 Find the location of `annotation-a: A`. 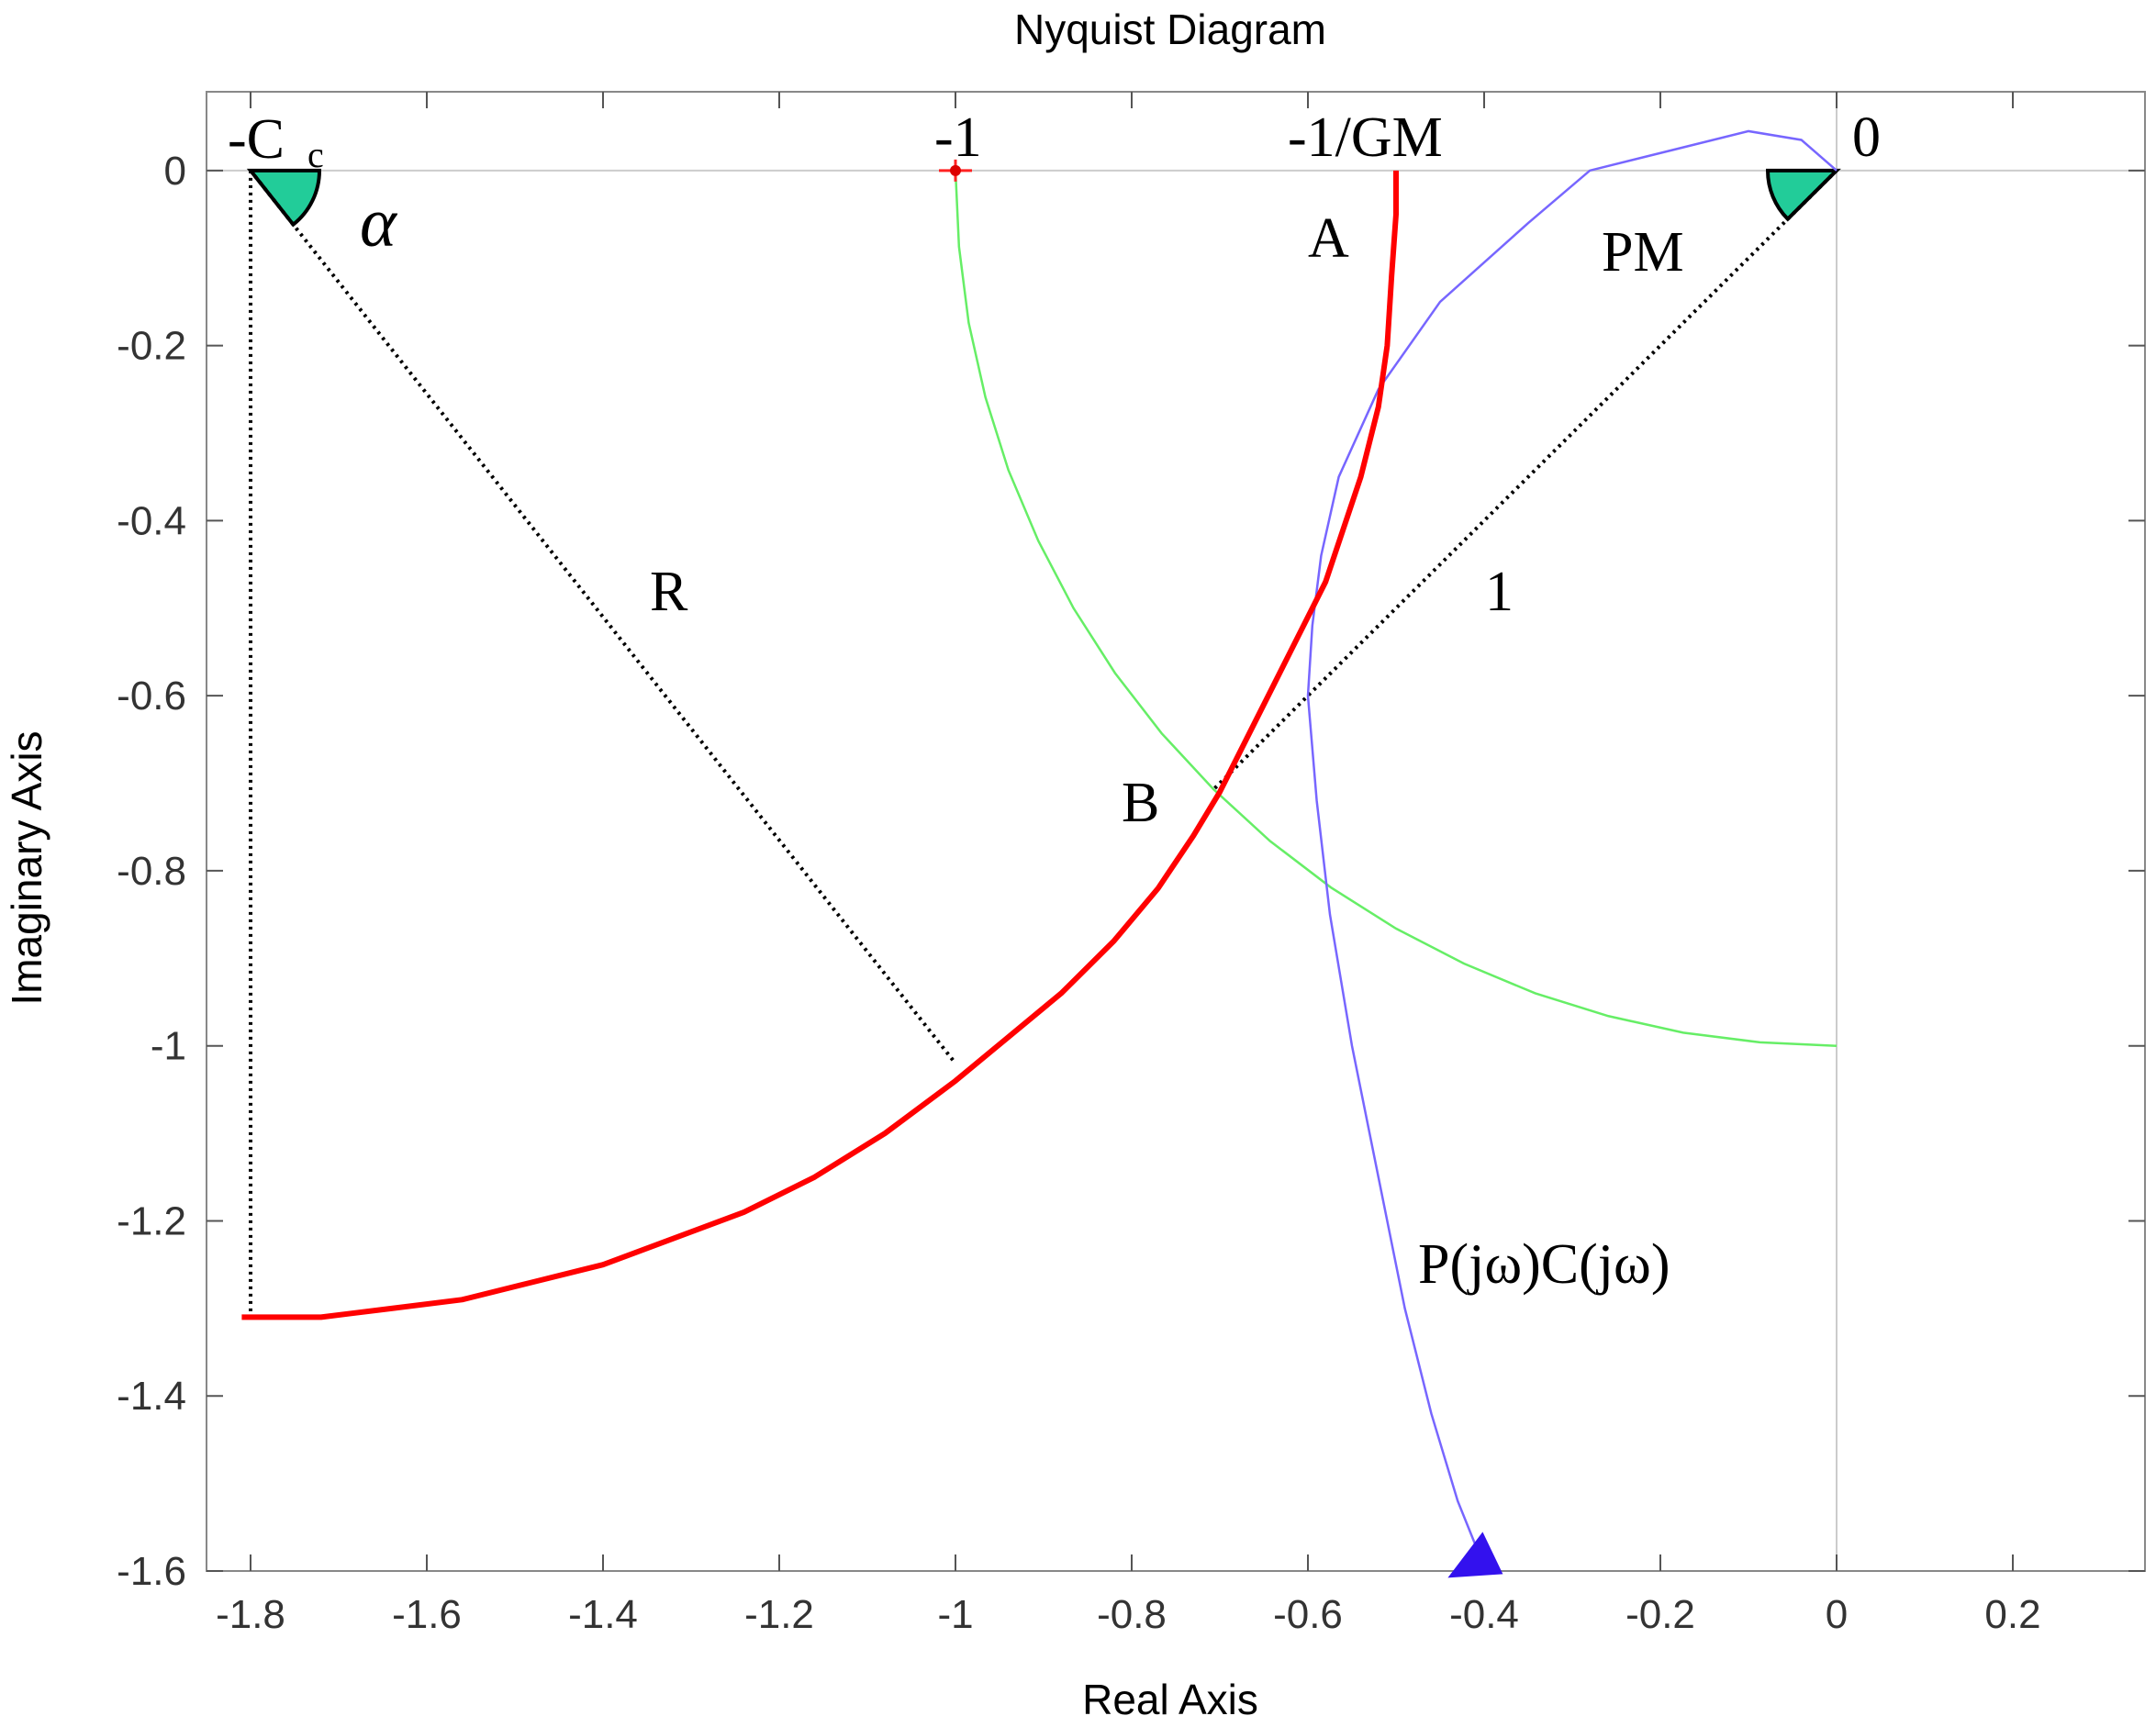

annotation-a: A is located at coordinates (1328, 238).